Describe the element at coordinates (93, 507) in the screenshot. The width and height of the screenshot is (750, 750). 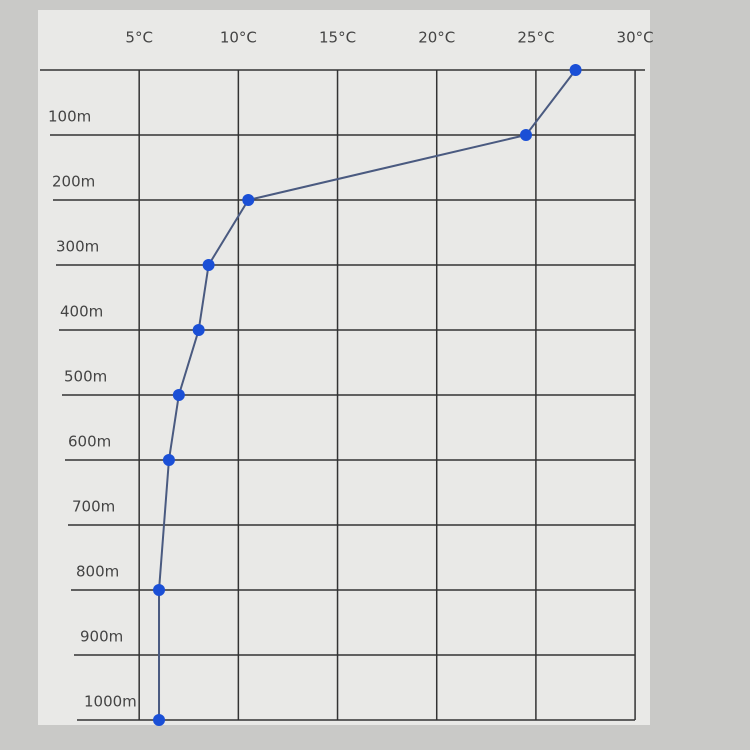
I see `y-tick-label: 700m` at that location.